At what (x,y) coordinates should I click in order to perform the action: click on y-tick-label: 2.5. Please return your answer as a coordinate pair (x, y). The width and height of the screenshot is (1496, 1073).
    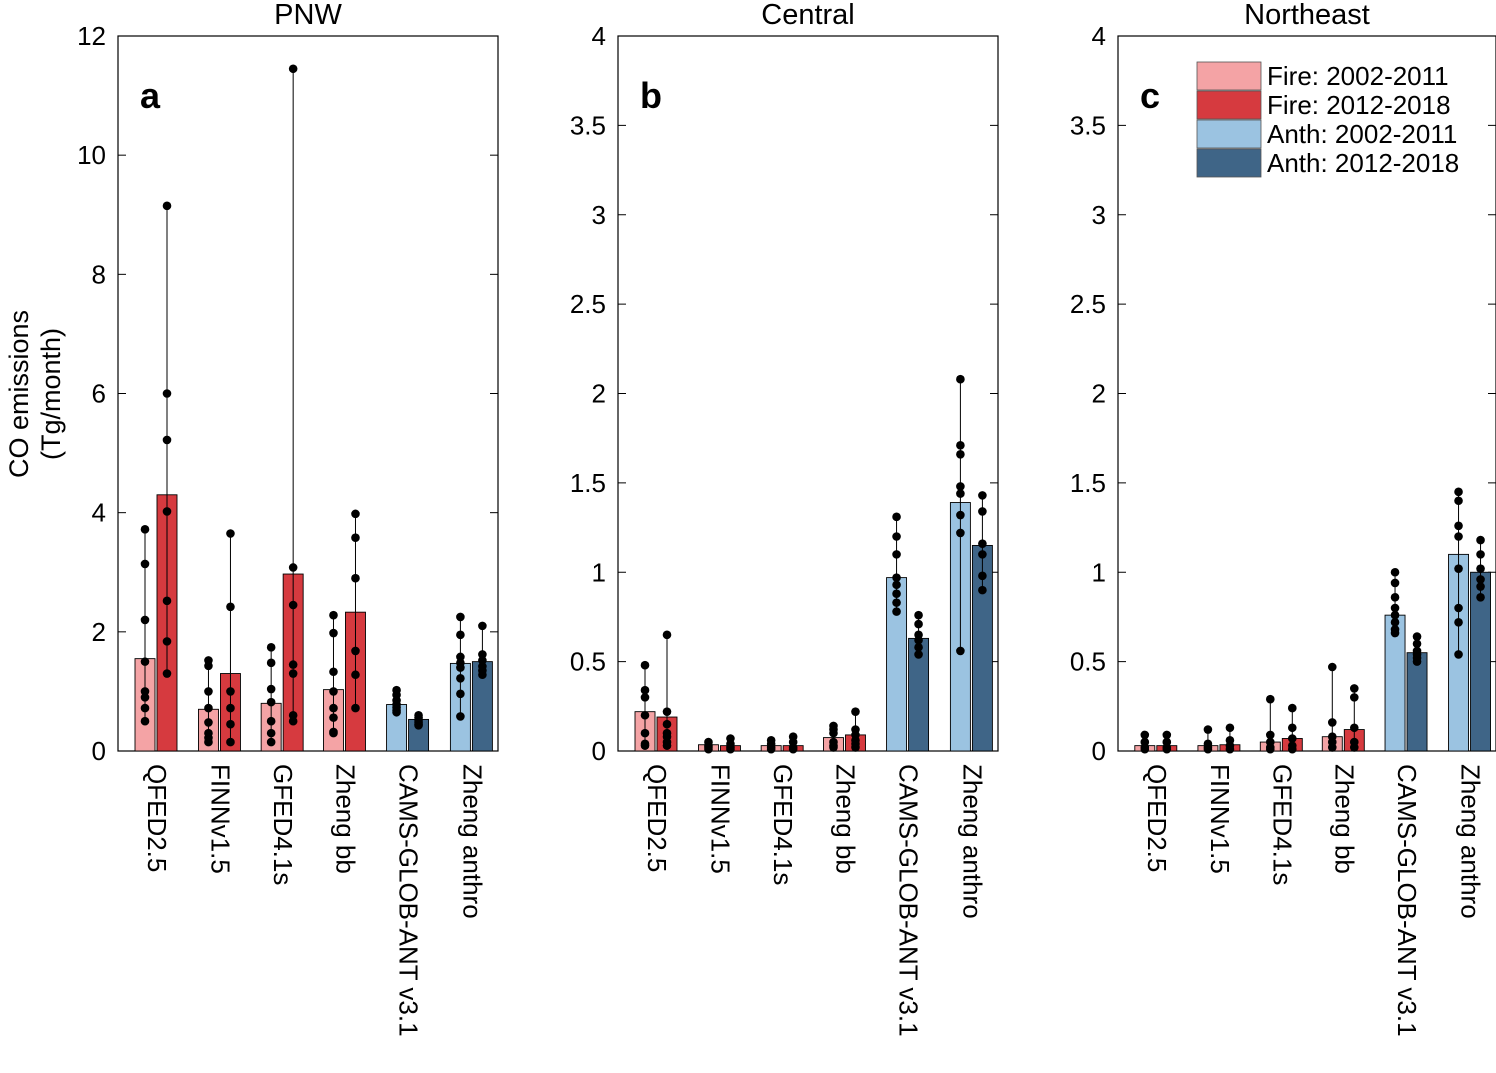
    Looking at the image, I should click on (588, 304).